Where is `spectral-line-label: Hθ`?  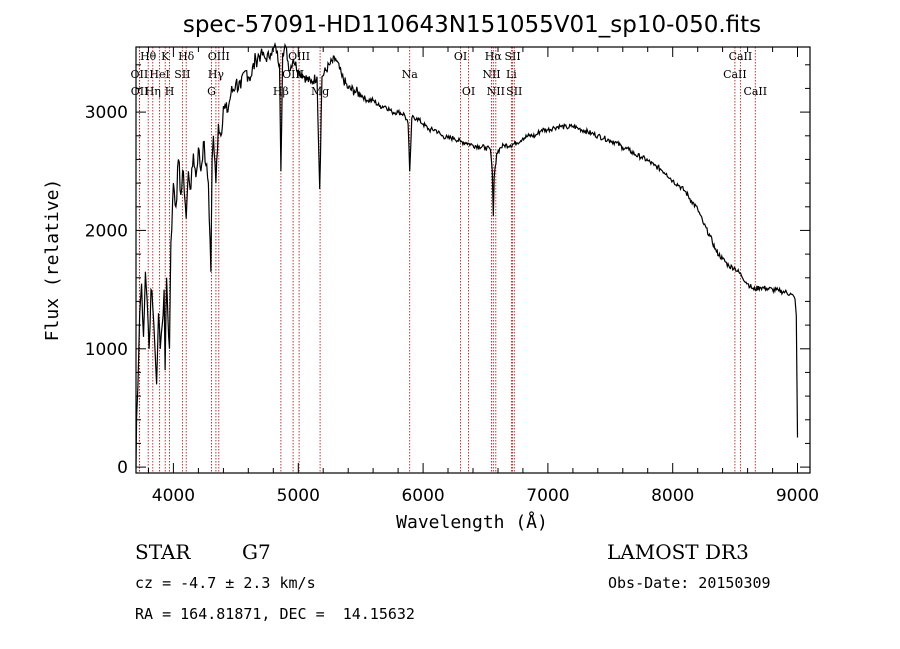
spectral-line-label: Hθ is located at coordinates (148, 56).